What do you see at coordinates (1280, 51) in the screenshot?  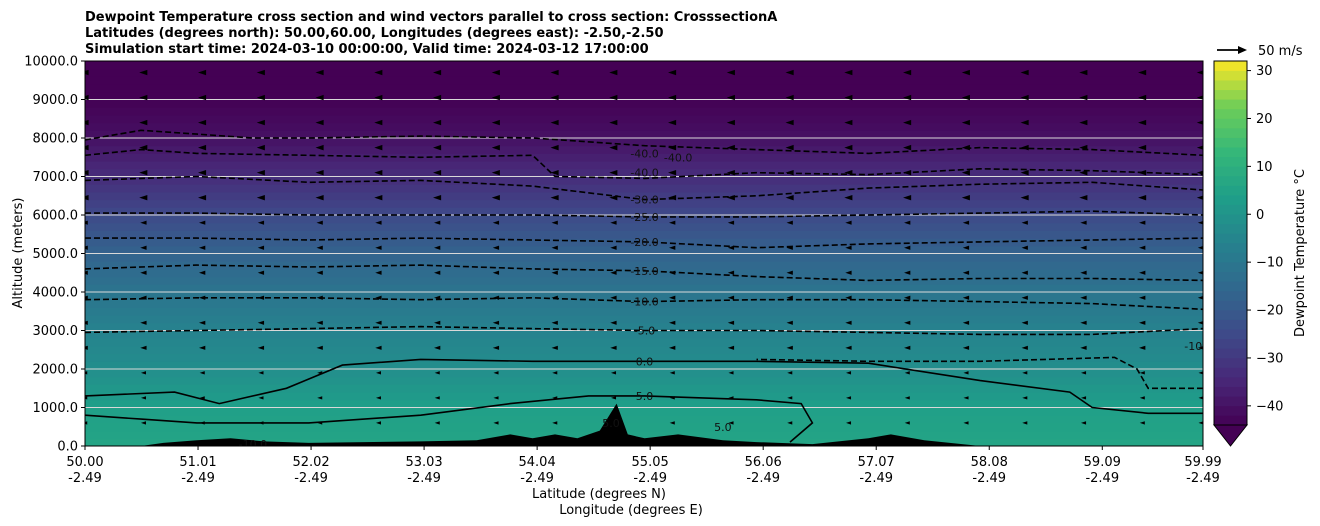 I see `wind-reference-label: 50 m/s` at bounding box center [1280, 51].